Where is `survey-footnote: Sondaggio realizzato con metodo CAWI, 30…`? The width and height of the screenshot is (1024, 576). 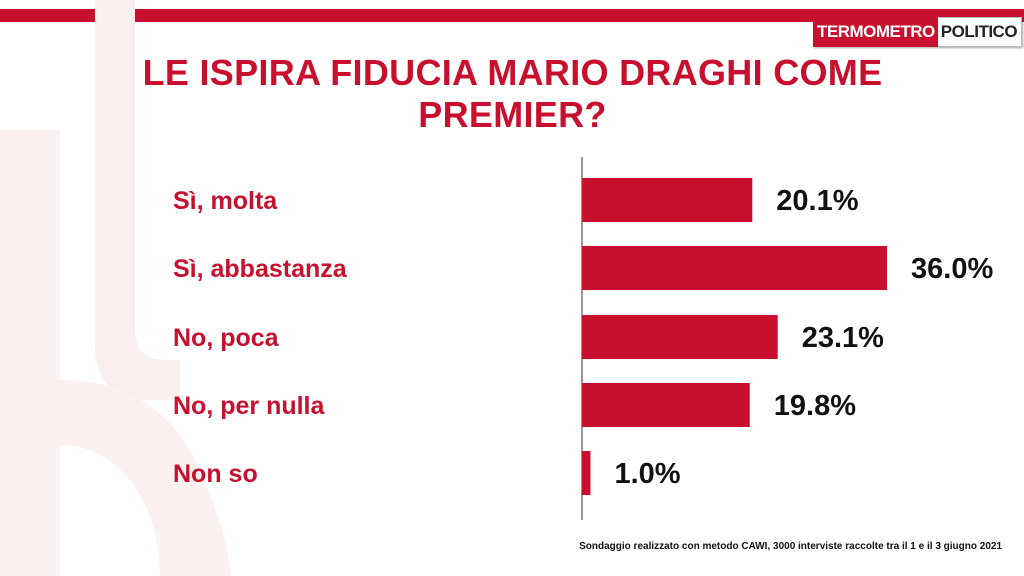 survey-footnote: Sondaggio realizzato con metodo CAWI, 30… is located at coordinates (790, 546).